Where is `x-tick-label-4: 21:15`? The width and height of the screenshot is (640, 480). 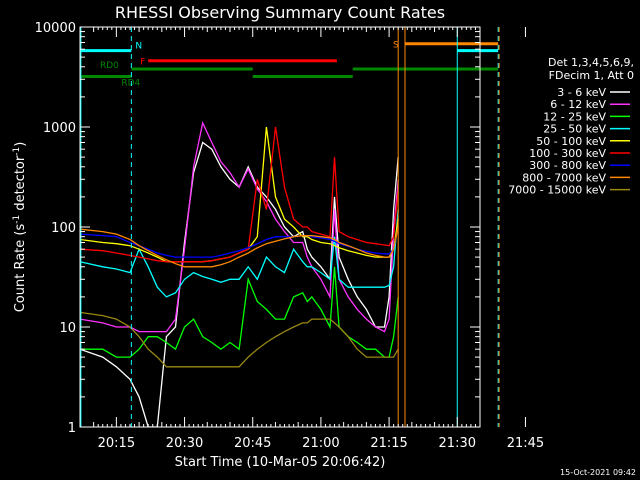
x-tick-label-4: 21:15 is located at coordinates (388, 443).